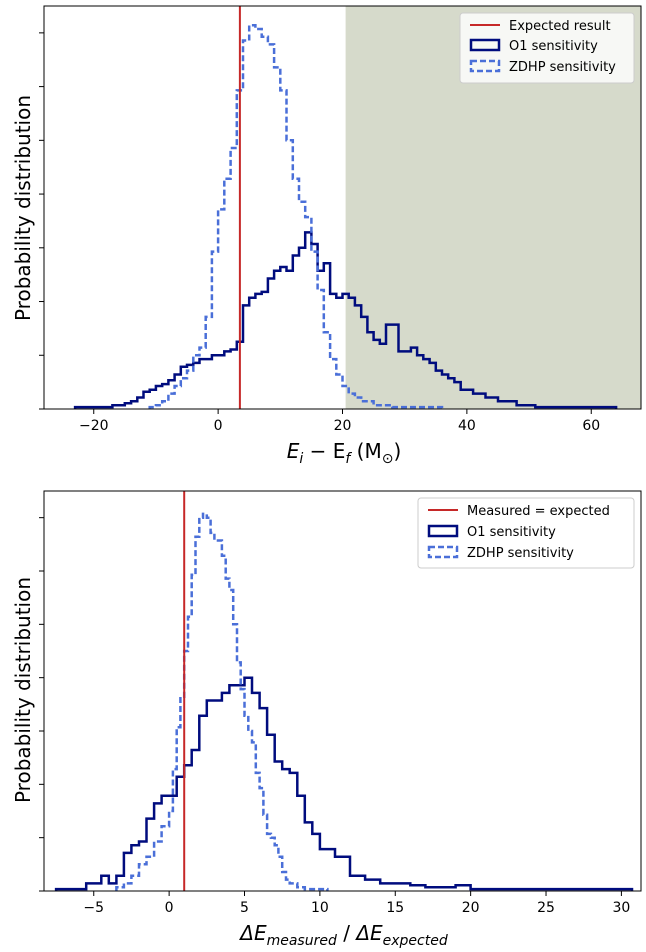 The height and width of the screenshot is (952, 646). Describe the element at coordinates (94, 426) in the screenshot. I see `x-tick-label: −20` at that location.